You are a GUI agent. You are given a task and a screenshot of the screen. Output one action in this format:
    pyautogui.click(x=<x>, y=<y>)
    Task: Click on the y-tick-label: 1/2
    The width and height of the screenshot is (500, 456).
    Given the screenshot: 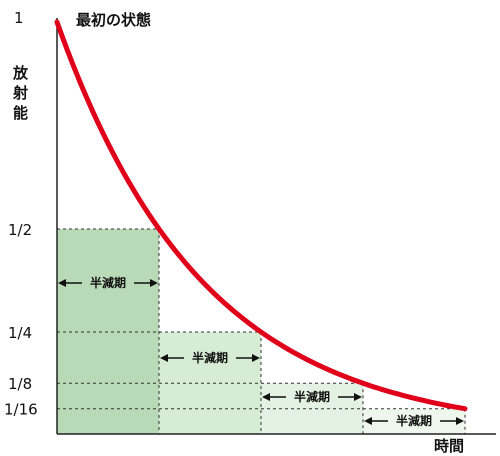 What is the action you would take?
    pyautogui.click(x=20, y=230)
    